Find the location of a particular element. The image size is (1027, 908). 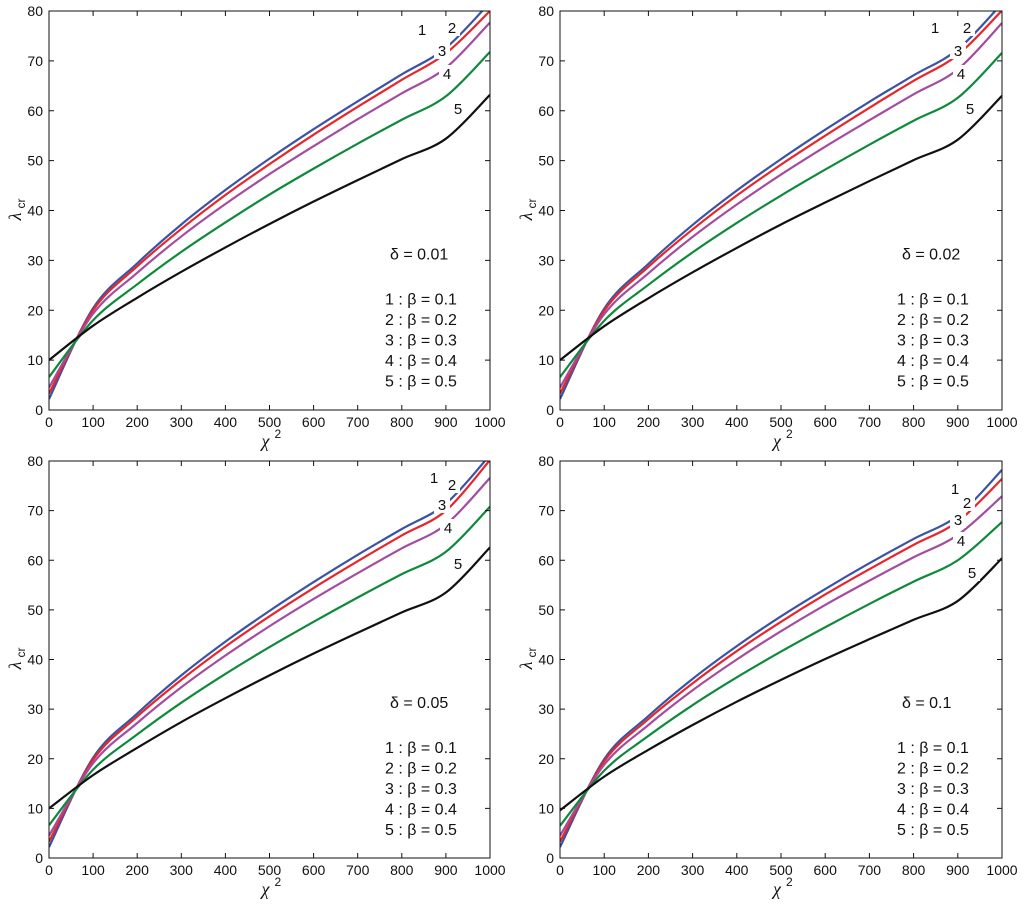

curve-label-1: 1 is located at coordinates (935, 28).